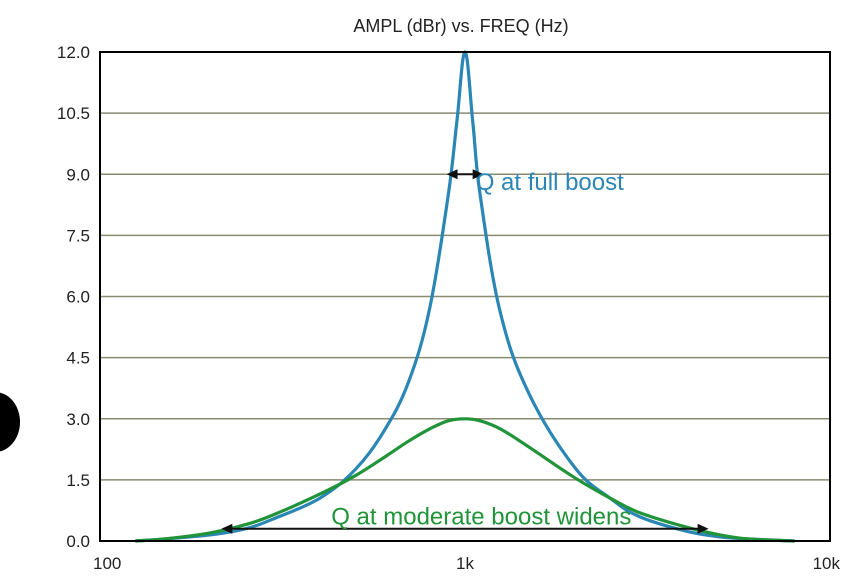  What do you see at coordinates (460, 26) in the screenshot?
I see `chart-title: AMPL (dBr) vs. FREQ (Hz)` at bounding box center [460, 26].